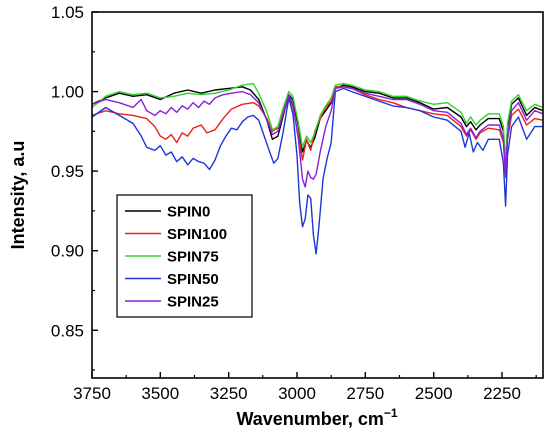 The height and width of the screenshot is (439, 550). I want to click on y-tick-label: 0.85, so click(67, 330).